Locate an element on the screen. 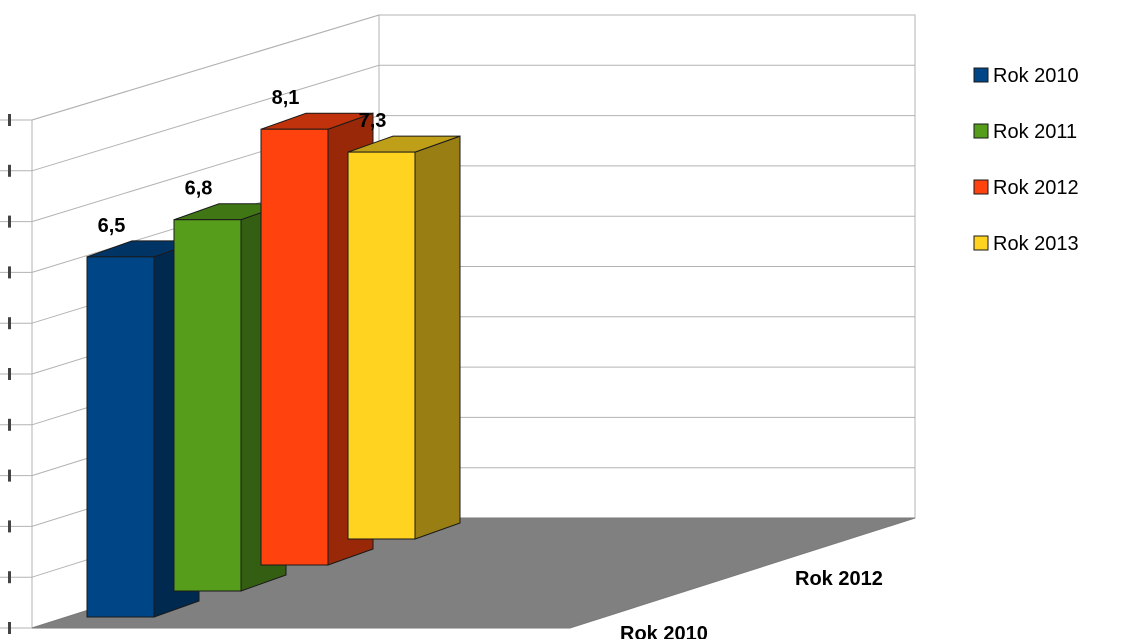 This screenshot has height=644, width=1139. data-label: 7,3 is located at coordinates (373, 121).